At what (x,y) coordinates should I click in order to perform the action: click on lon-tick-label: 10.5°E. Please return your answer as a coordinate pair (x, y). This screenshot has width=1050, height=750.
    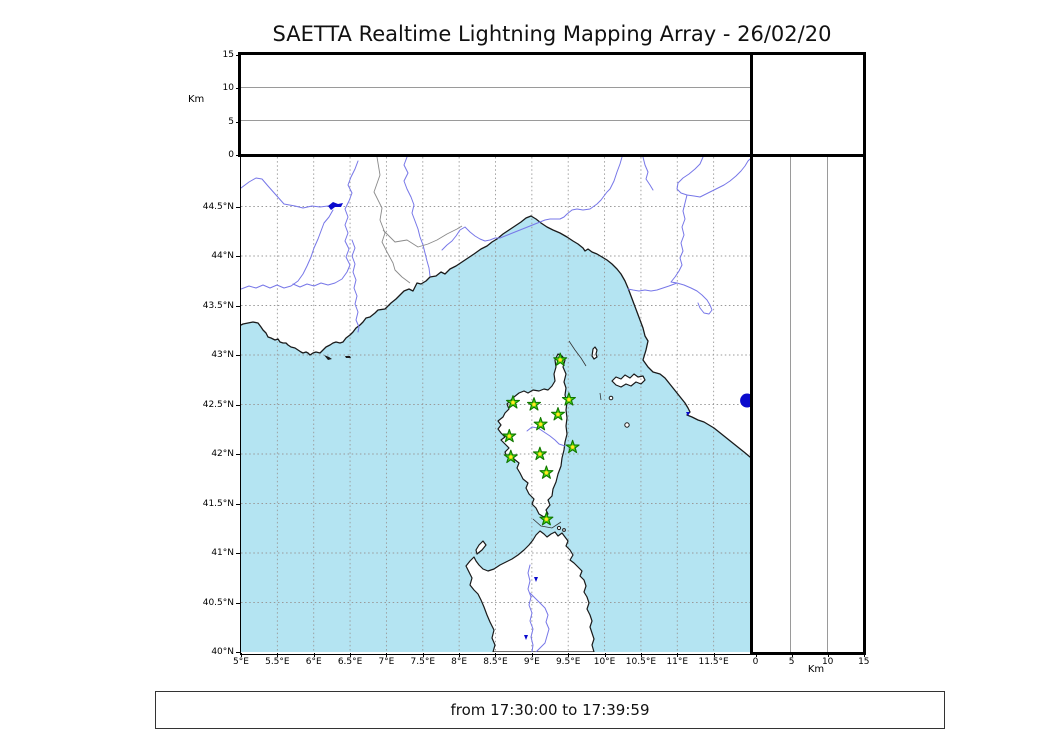
    Looking at the image, I should click on (641, 662).